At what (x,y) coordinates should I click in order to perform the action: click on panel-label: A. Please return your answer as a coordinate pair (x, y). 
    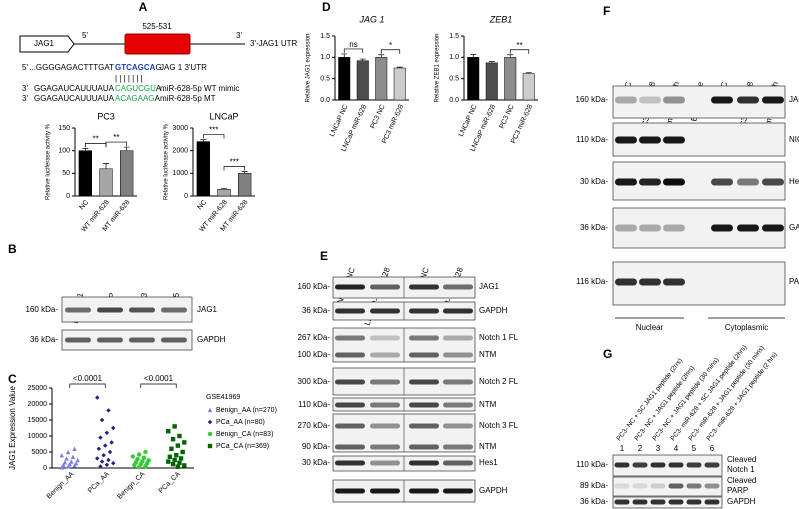
    Looking at the image, I should click on (143, 7).